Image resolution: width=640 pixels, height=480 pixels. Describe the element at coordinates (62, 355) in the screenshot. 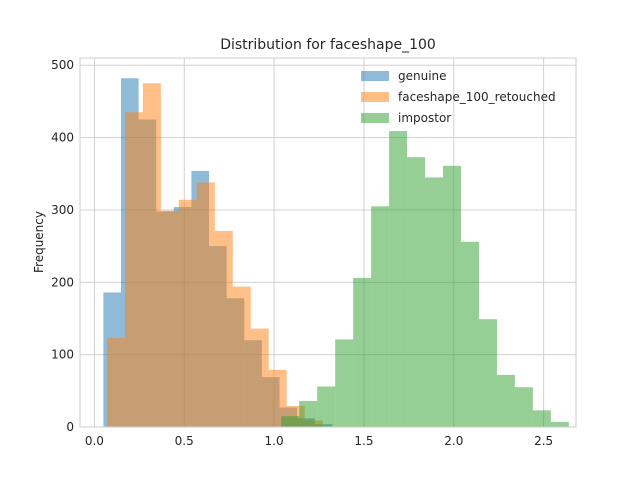

I see `y-tick-label: 100` at that location.